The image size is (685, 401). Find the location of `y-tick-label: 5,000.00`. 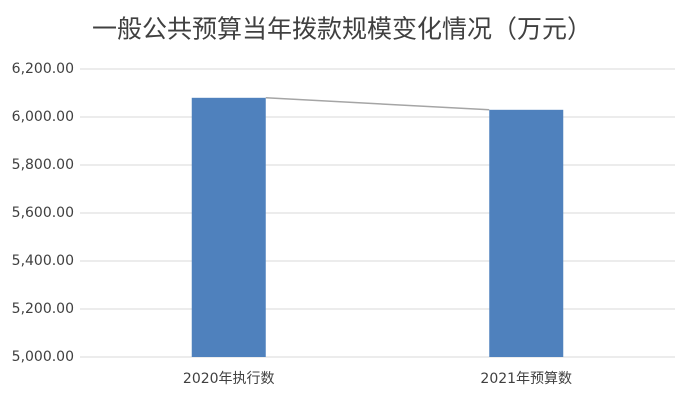

y-tick-label: 5,000.00 is located at coordinates (43, 357).